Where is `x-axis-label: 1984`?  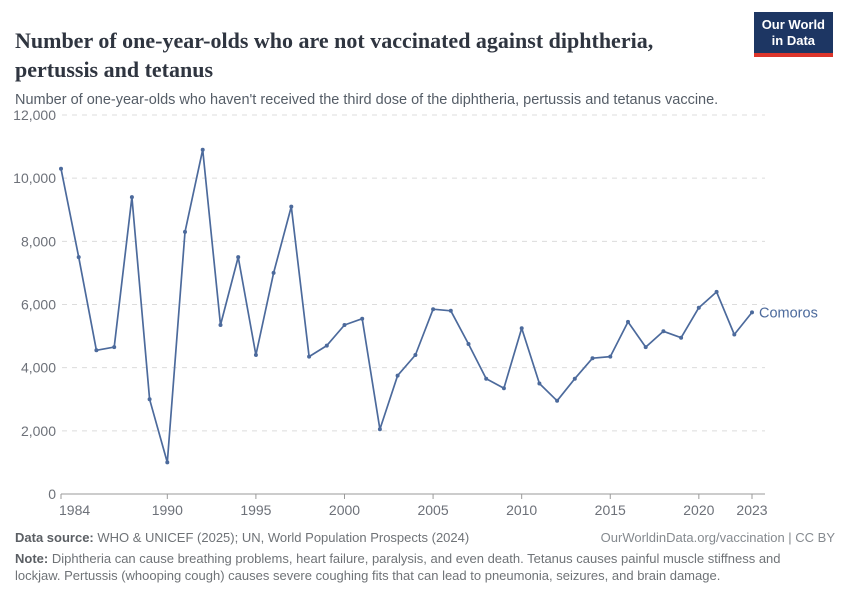
x-axis-label: 1984 is located at coordinates (74, 510).